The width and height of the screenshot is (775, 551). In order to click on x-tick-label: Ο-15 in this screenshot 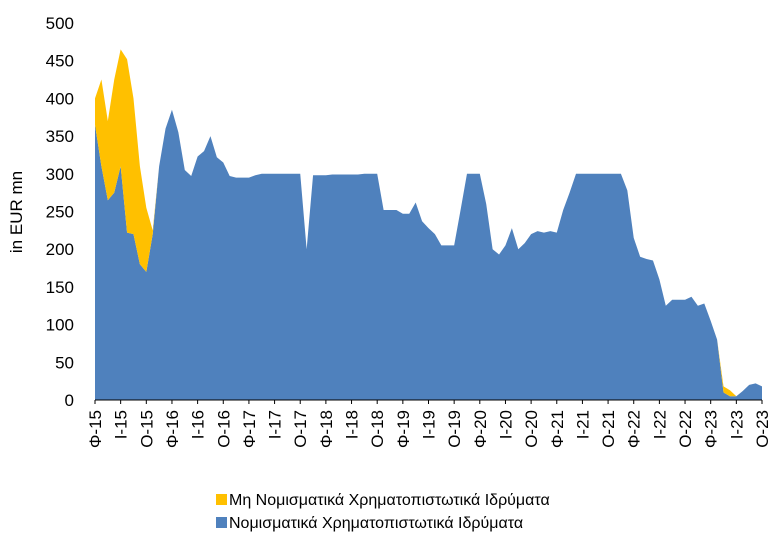, I will do `click(146, 429)`.